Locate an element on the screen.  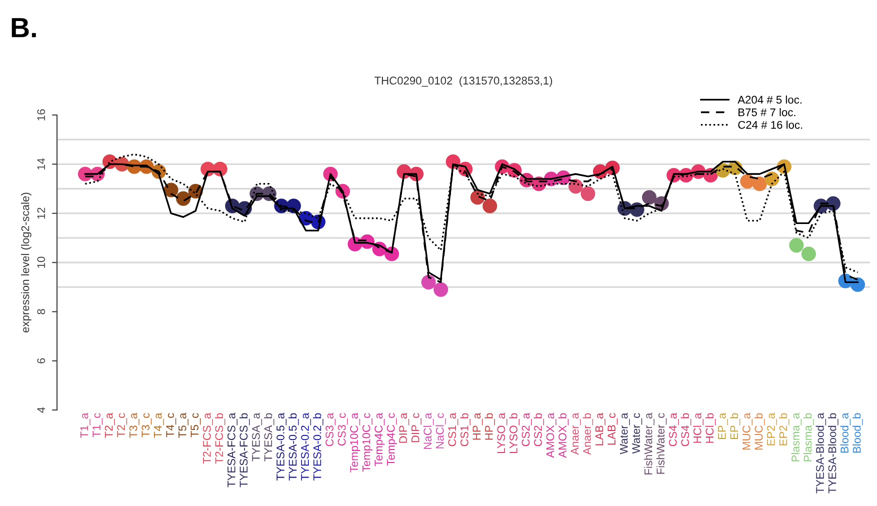
x-tick-label: Plasma_a is located at coordinates (796, 437).